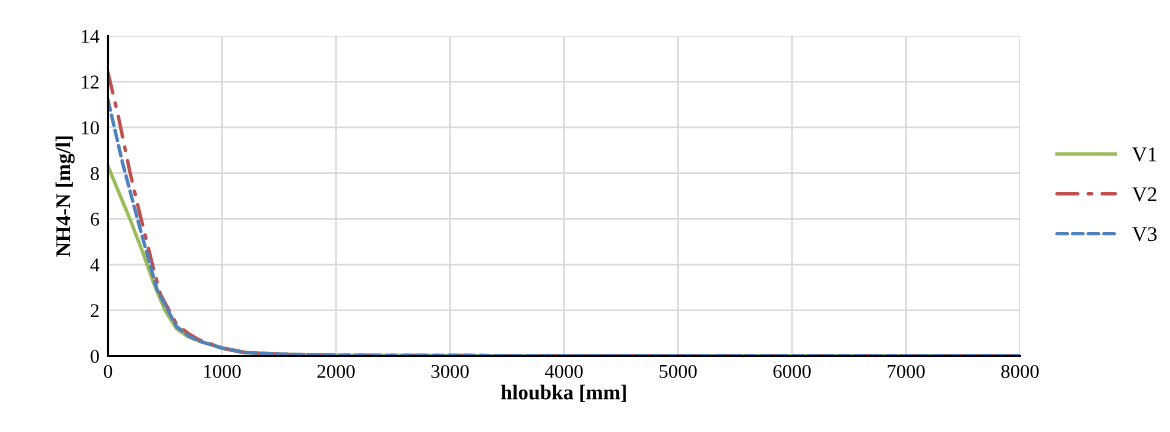 This screenshot has height=432, width=1170. I want to click on y-tick-label: 0, so click(94, 356).